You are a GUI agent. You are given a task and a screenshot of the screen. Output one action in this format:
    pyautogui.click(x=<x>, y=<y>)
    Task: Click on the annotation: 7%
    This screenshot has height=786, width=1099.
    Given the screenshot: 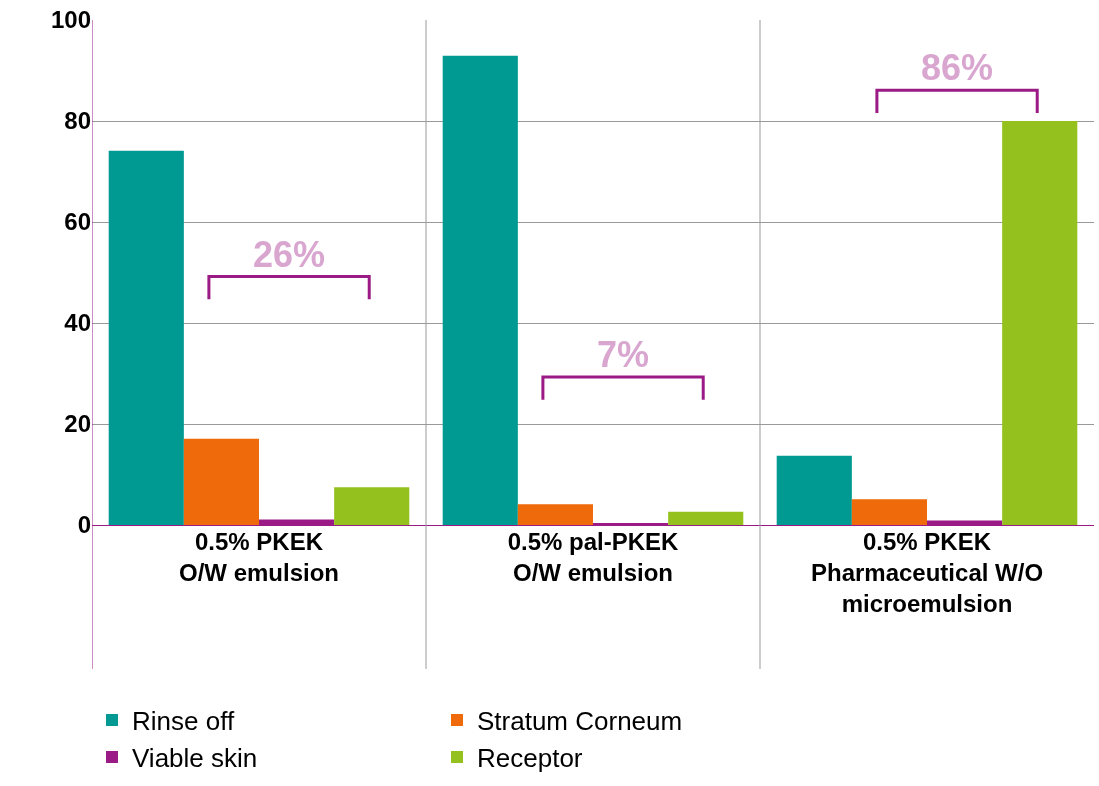 What is the action you would take?
    pyautogui.click(x=623, y=354)
    